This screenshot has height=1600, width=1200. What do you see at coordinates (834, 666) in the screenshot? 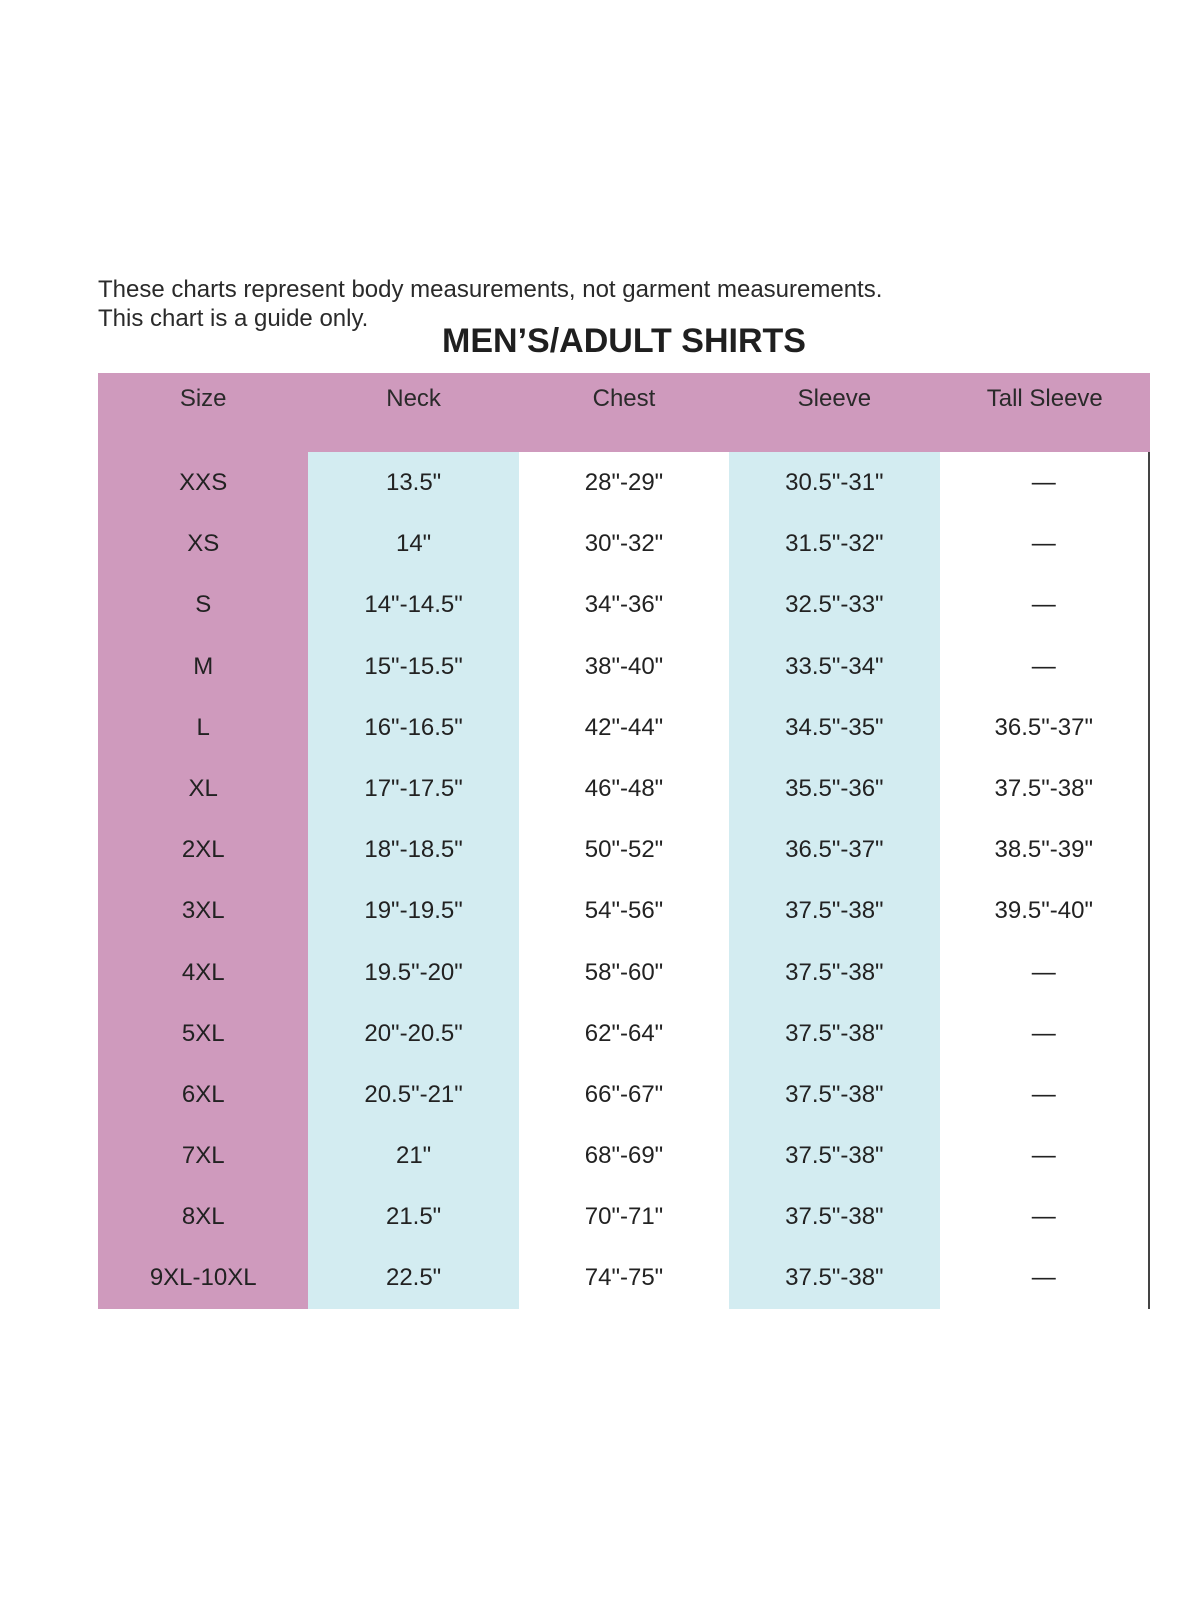
I see `table-cell: 33.5"-34"` at bounding box center [834, 666].